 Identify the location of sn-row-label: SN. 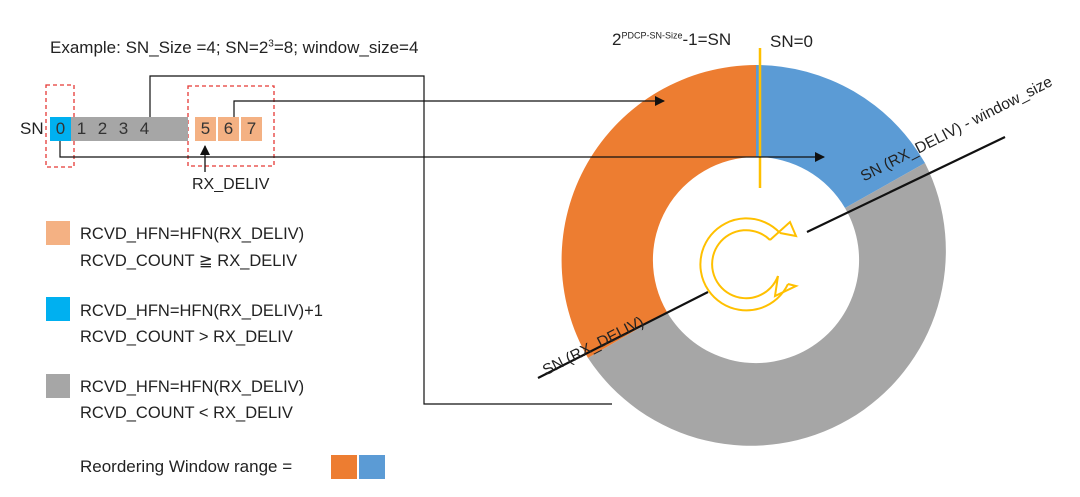
(32, 128).